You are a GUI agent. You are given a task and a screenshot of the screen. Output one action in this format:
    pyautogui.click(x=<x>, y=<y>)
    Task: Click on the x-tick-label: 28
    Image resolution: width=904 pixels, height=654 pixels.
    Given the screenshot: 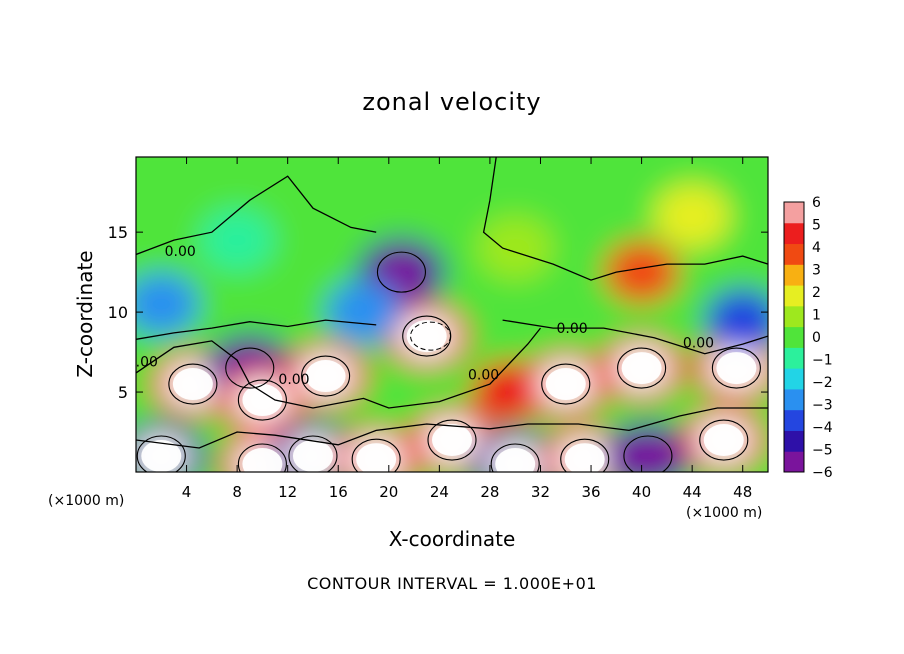 What is the action you would take?
    pyautogui.click(x=489, y=492)
    